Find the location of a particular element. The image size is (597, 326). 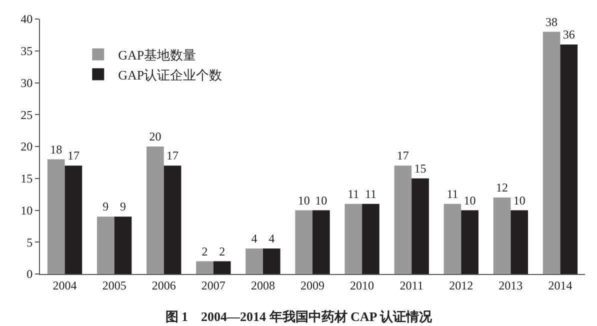

y-tick-label: 0 is located at coordinates (29, 274).